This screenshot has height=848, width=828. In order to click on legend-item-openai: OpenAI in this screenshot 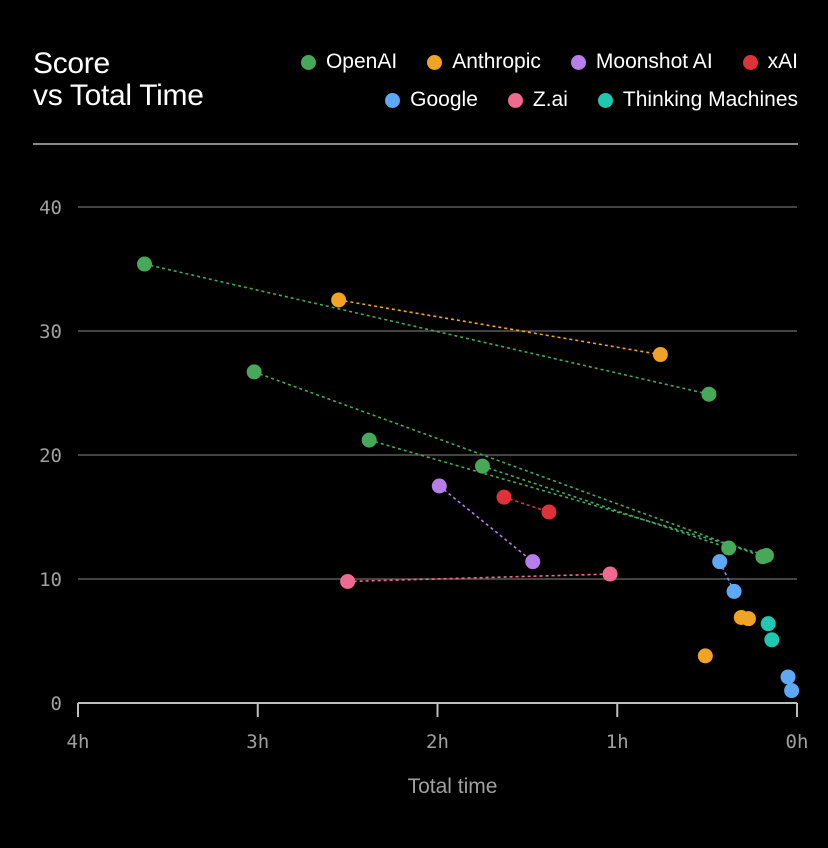, I will do `click(349, 62)`.